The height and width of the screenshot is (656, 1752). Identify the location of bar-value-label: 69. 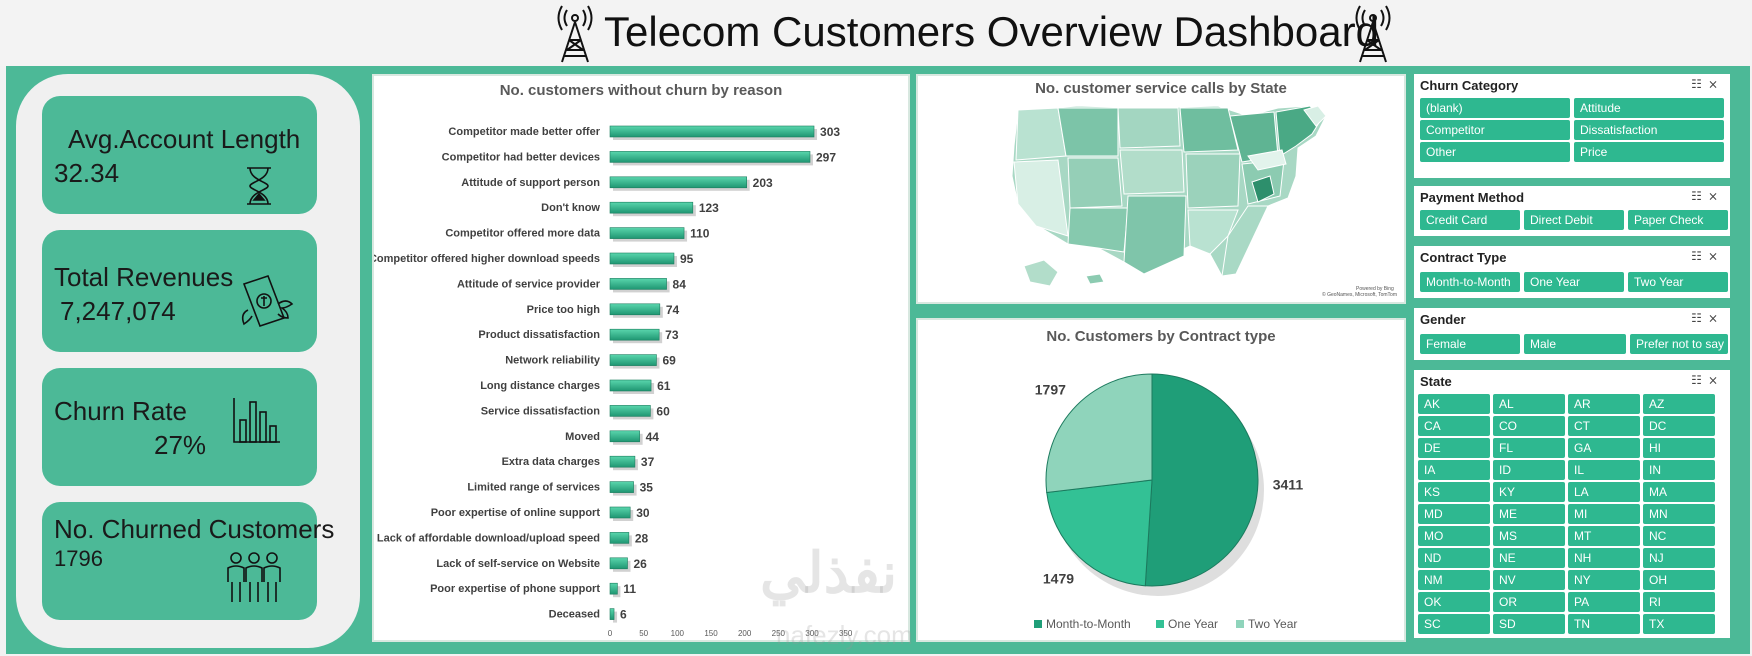
(669, 361).